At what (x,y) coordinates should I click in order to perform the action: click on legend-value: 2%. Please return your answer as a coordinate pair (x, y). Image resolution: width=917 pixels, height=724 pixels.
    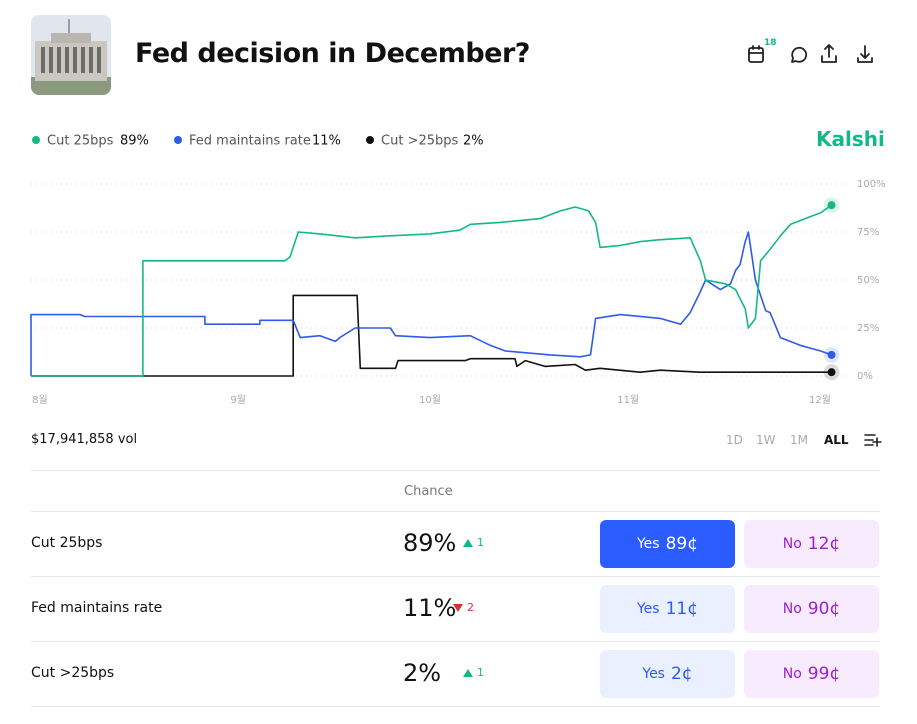
    Looking at the image, I should click on (473, 141).